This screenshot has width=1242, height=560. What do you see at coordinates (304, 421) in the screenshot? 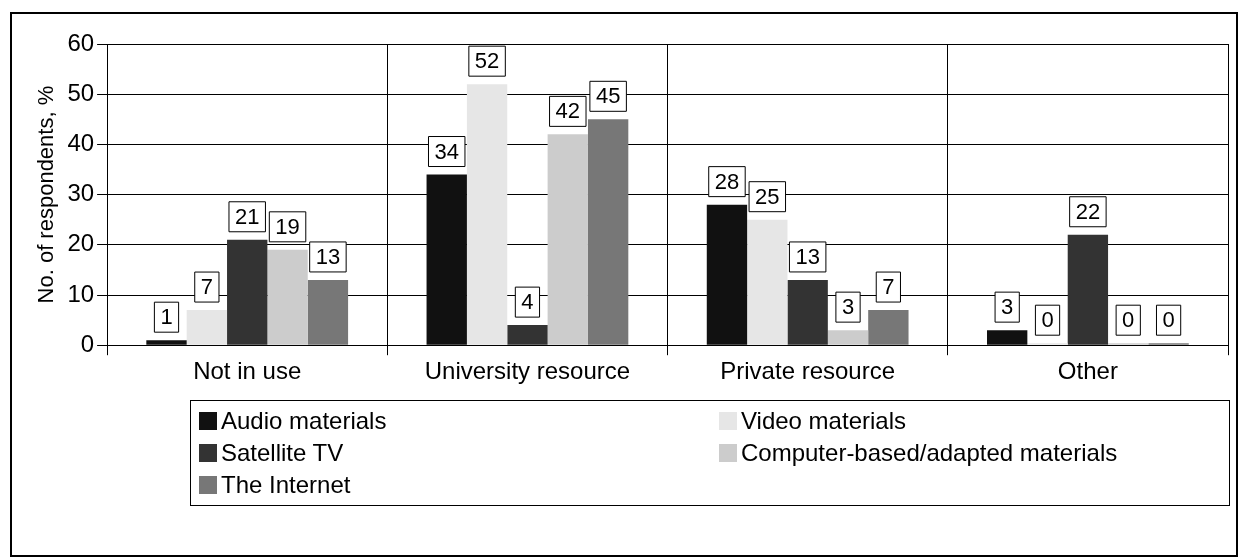
I see `legend-label: Audio materials` at bounding box center [304, 421].